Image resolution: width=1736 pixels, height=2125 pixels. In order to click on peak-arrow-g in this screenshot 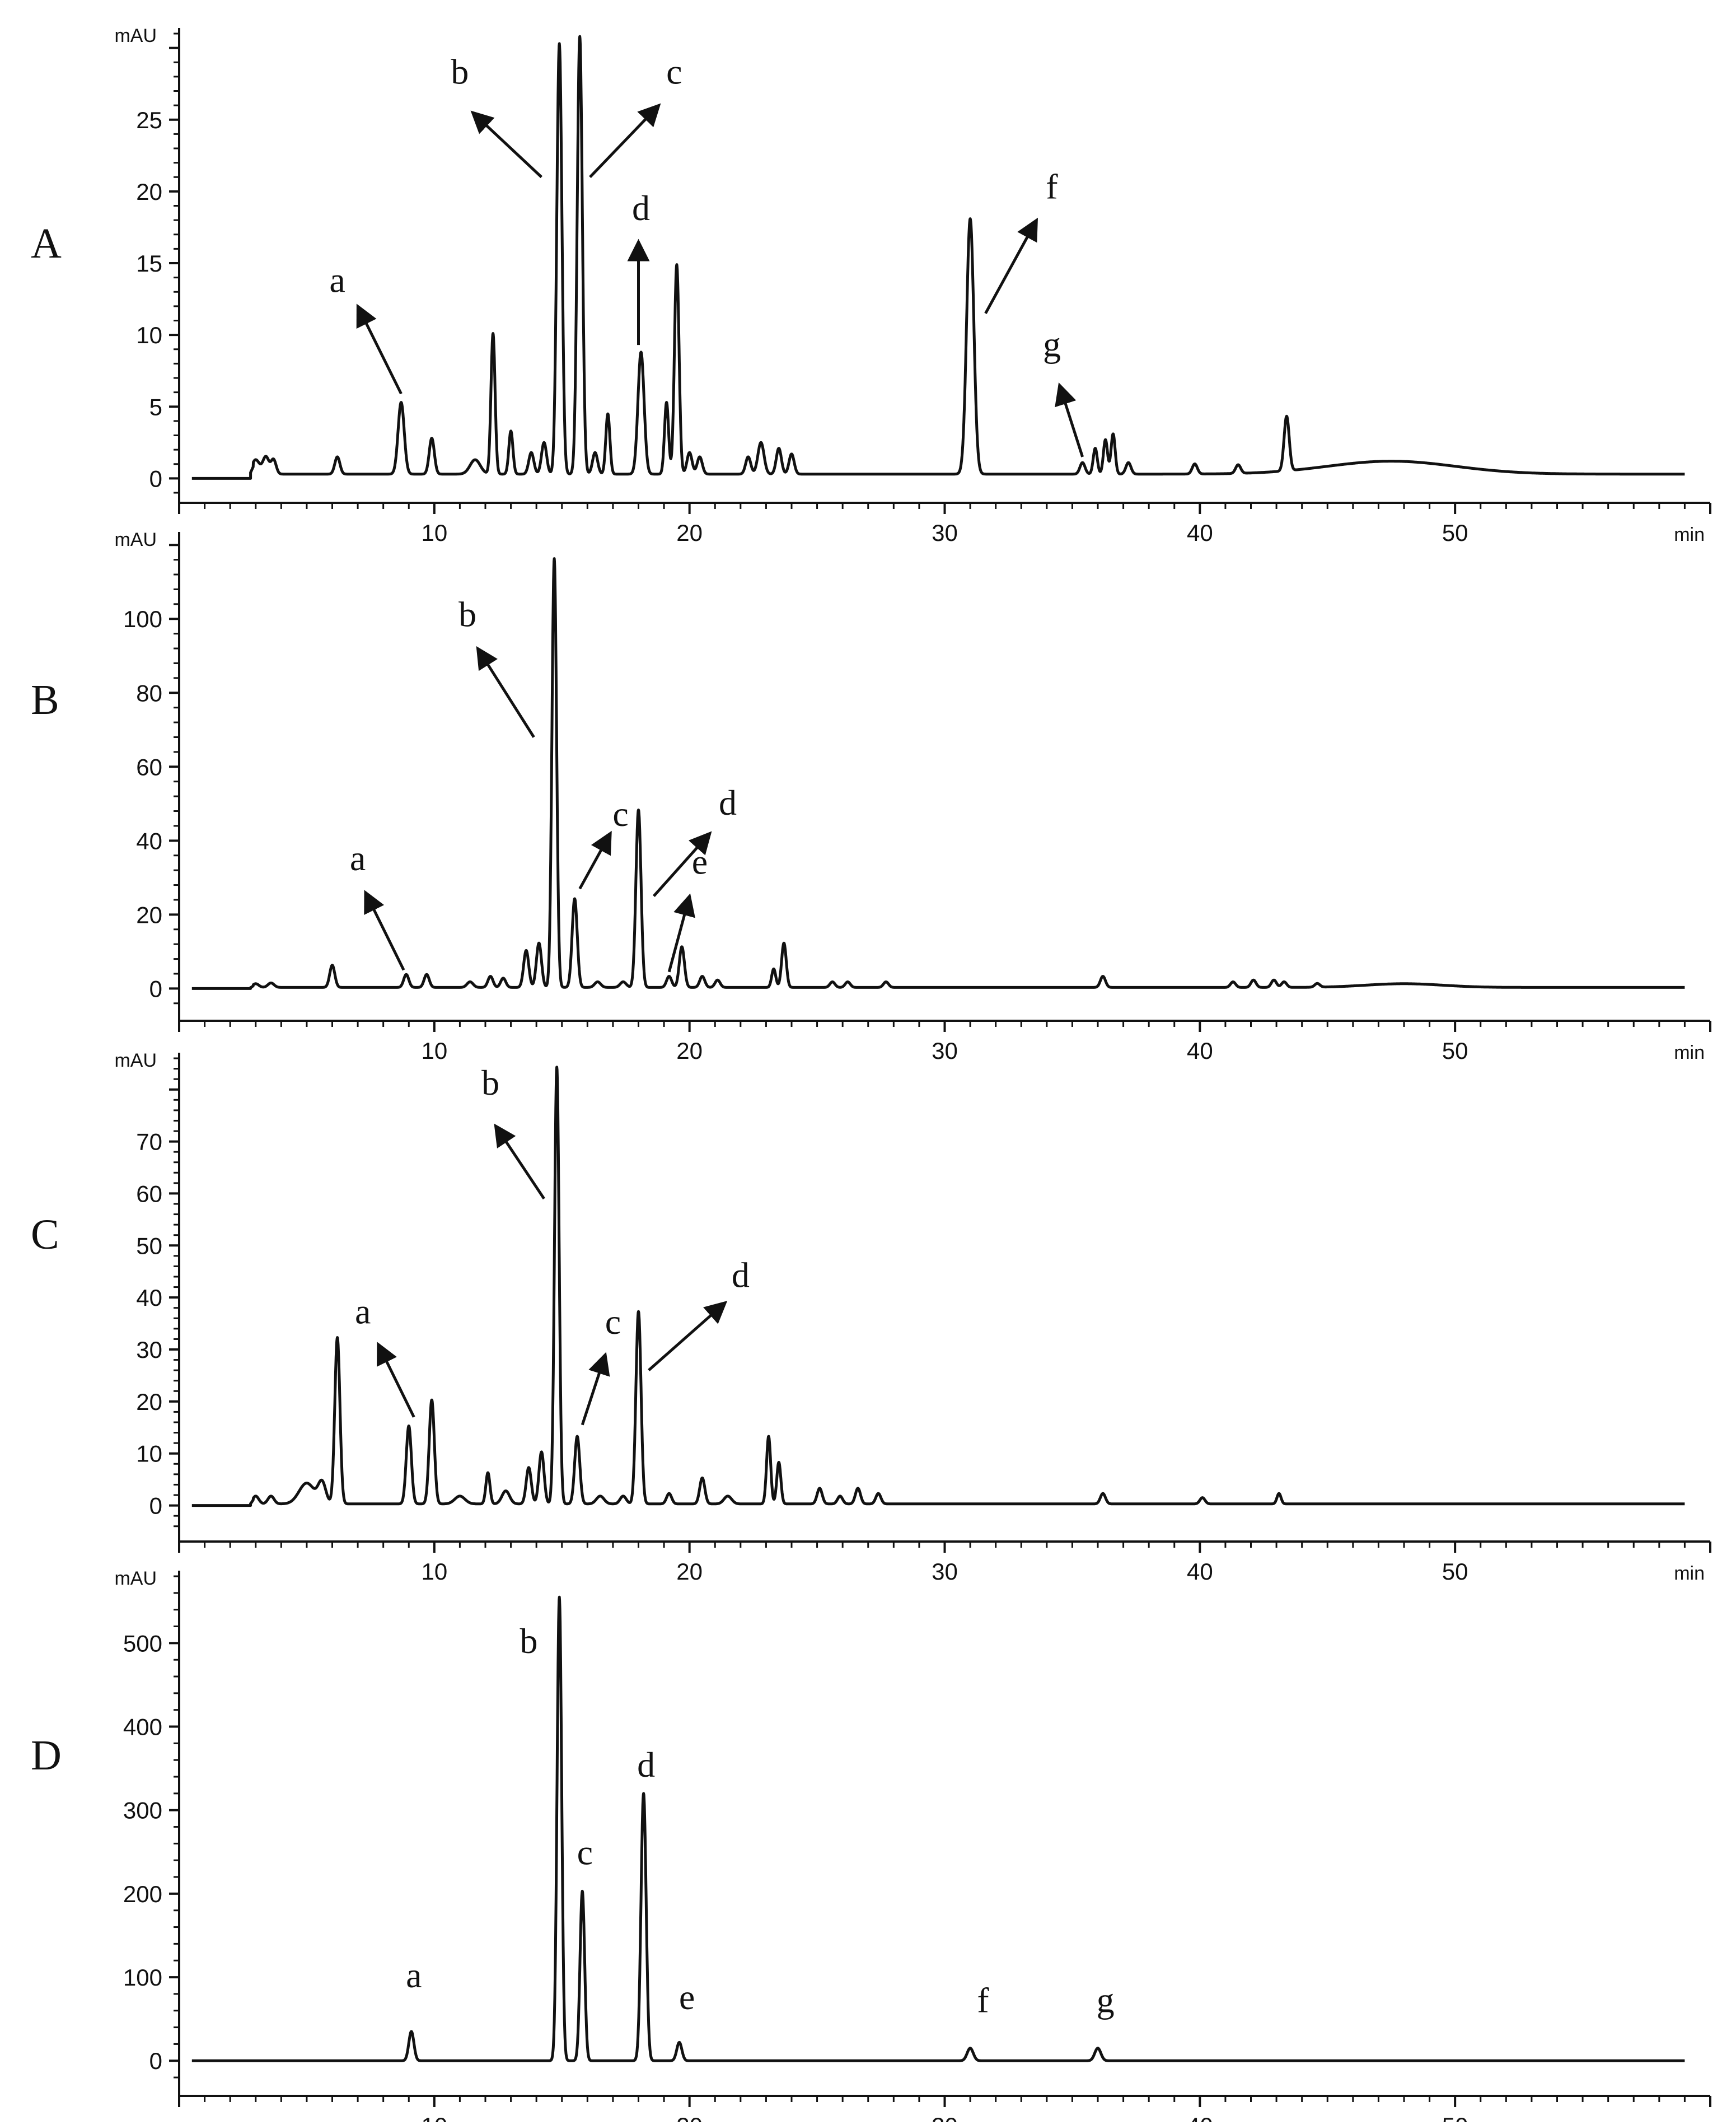, I will do `click(1069, 419)`.